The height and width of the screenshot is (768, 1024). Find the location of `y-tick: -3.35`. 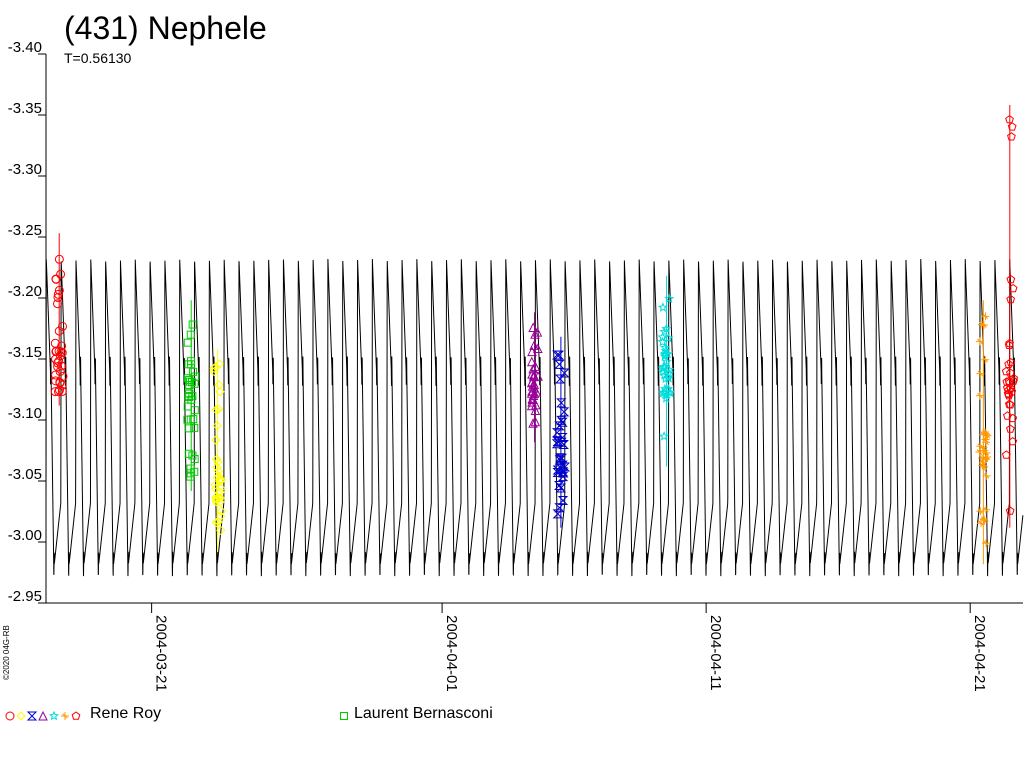

y-tick: -3.35 is located at coordinates (27, 108).